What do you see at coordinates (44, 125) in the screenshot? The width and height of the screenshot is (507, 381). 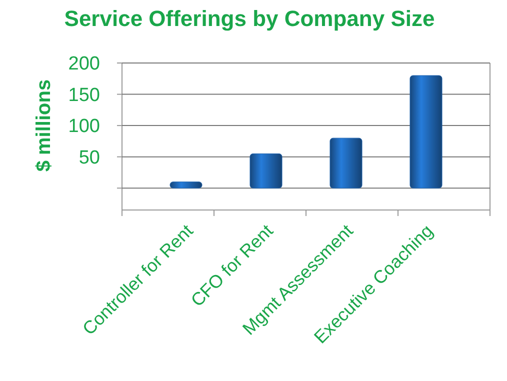 I see `y-axis-title: $ millions` at bounding box center [44, 125].